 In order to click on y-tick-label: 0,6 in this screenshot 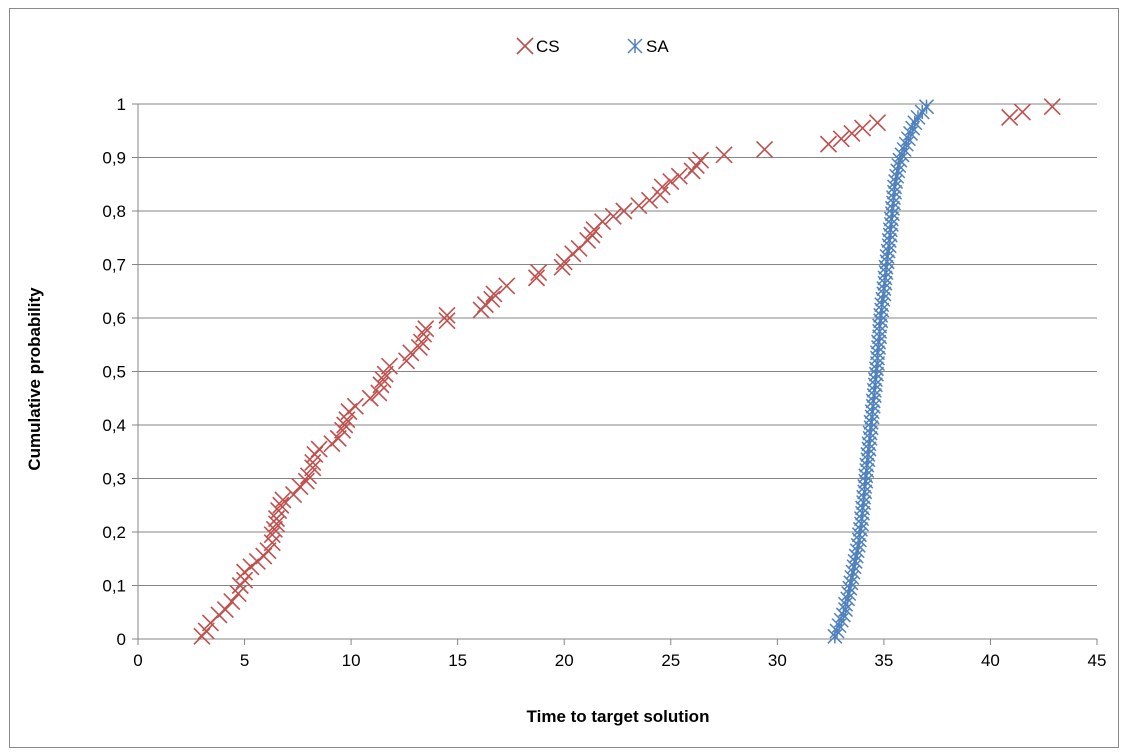, I will do `click(114, 318)`.